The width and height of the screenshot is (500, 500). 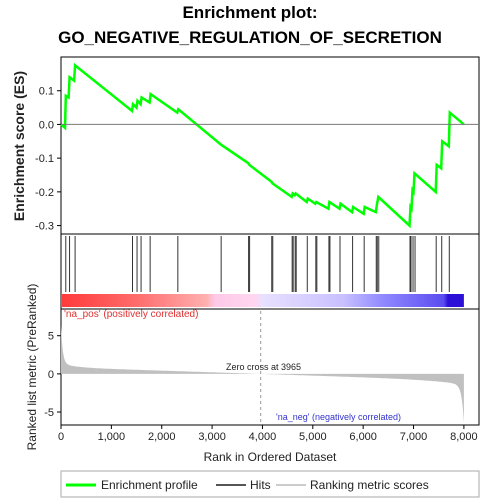 I want to click on rank-color-bar, so click(x=263, y=300).